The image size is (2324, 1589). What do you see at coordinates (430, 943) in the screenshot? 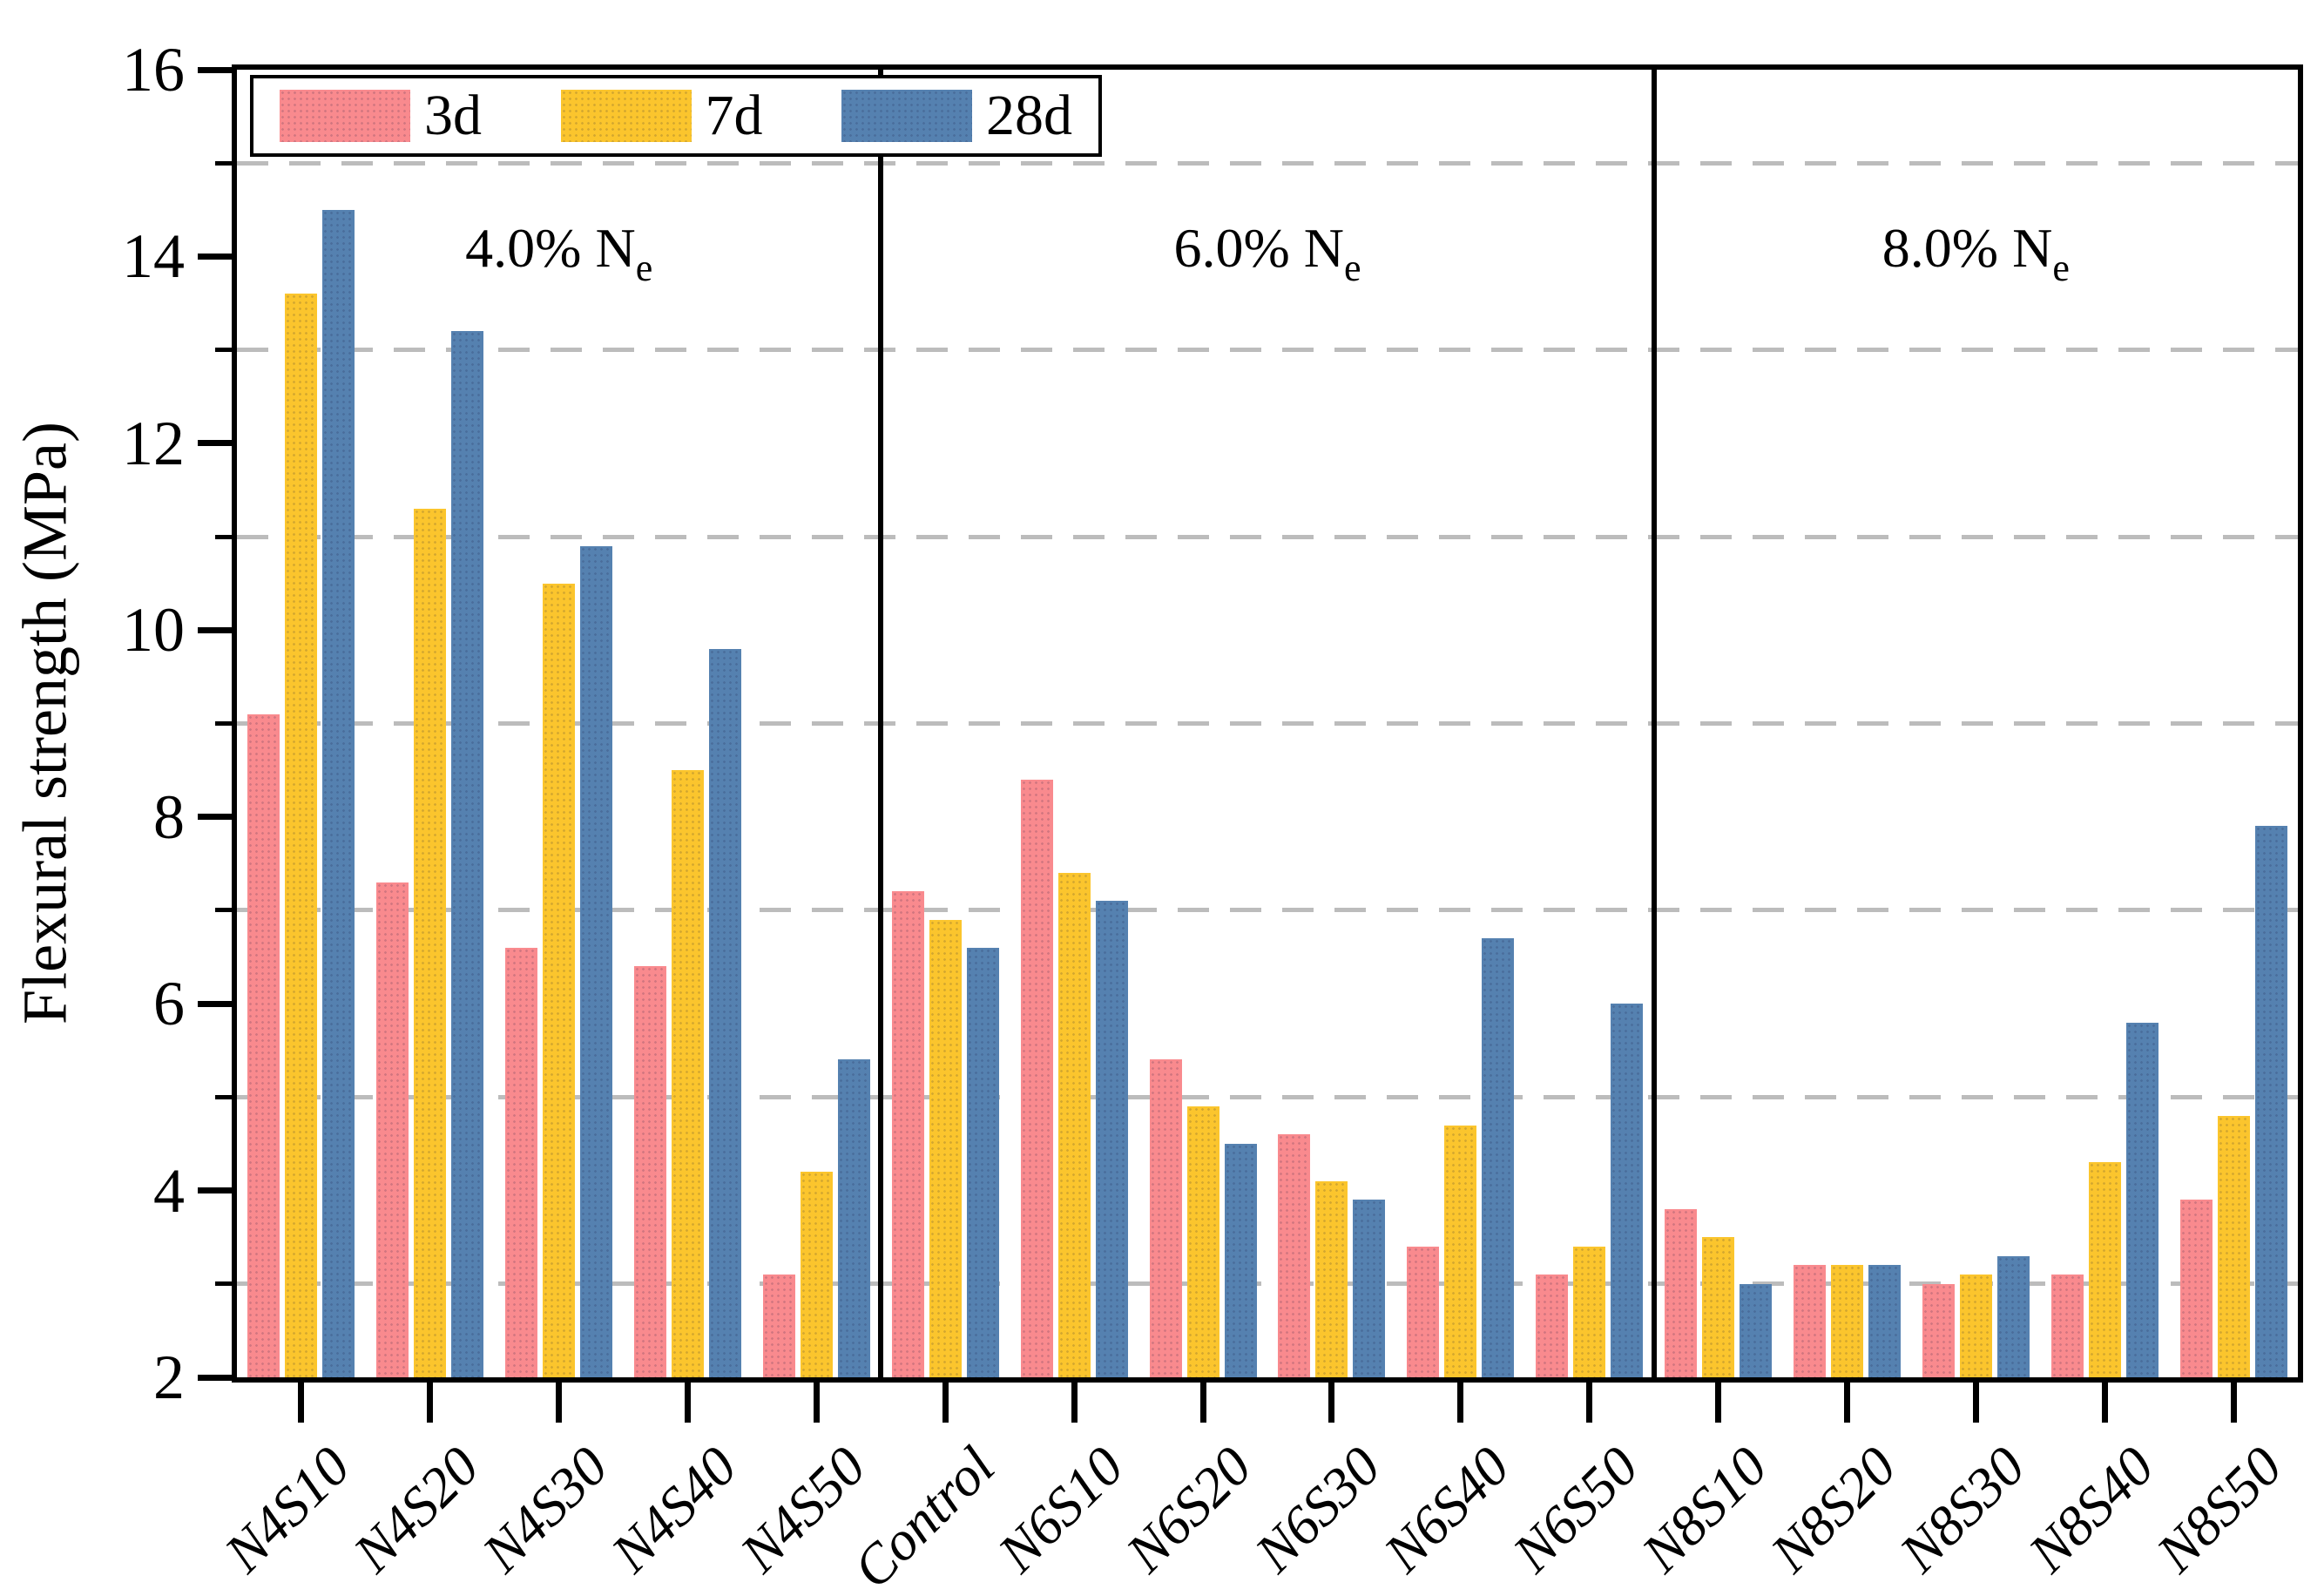
I see `bar-N4S20-7d` at bounding box center [430, 943].